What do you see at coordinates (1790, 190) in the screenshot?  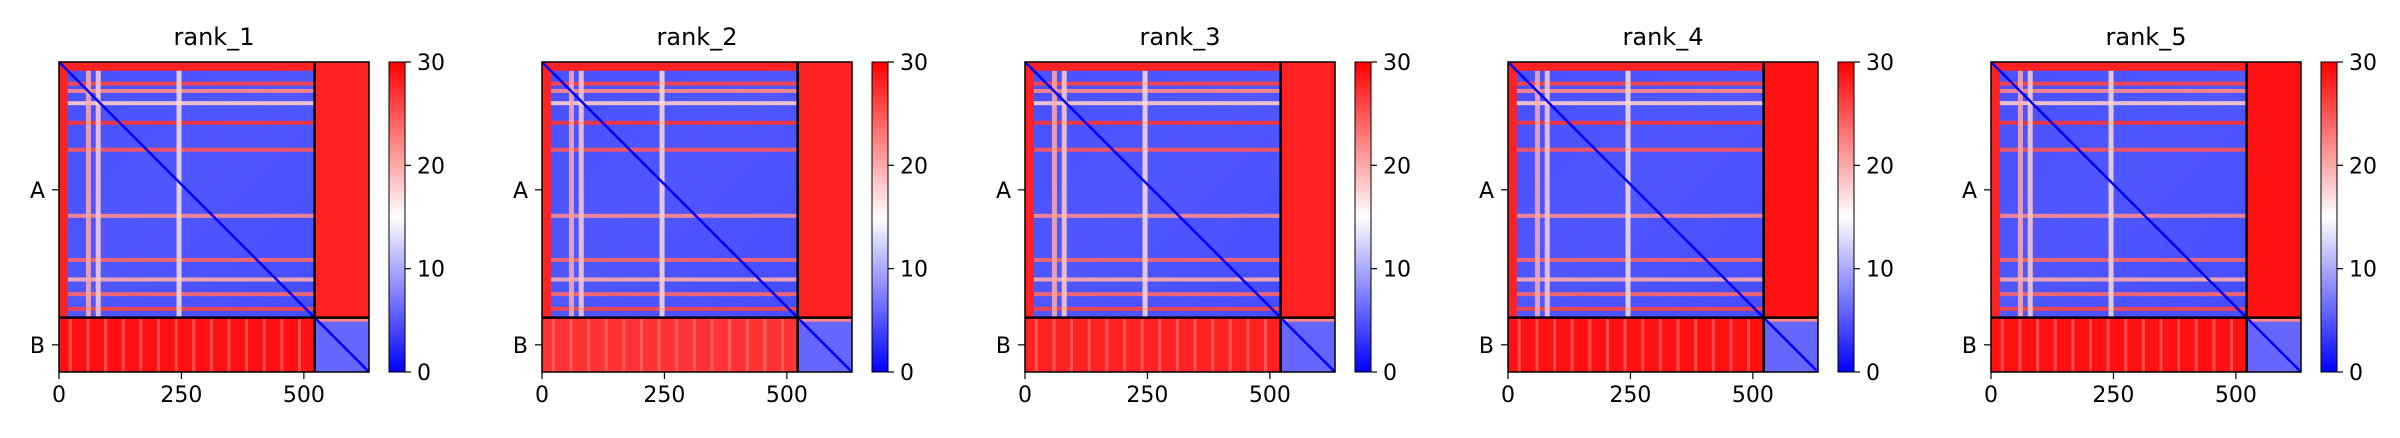 I see `block-a-b` at bounding box center [1790, 190].